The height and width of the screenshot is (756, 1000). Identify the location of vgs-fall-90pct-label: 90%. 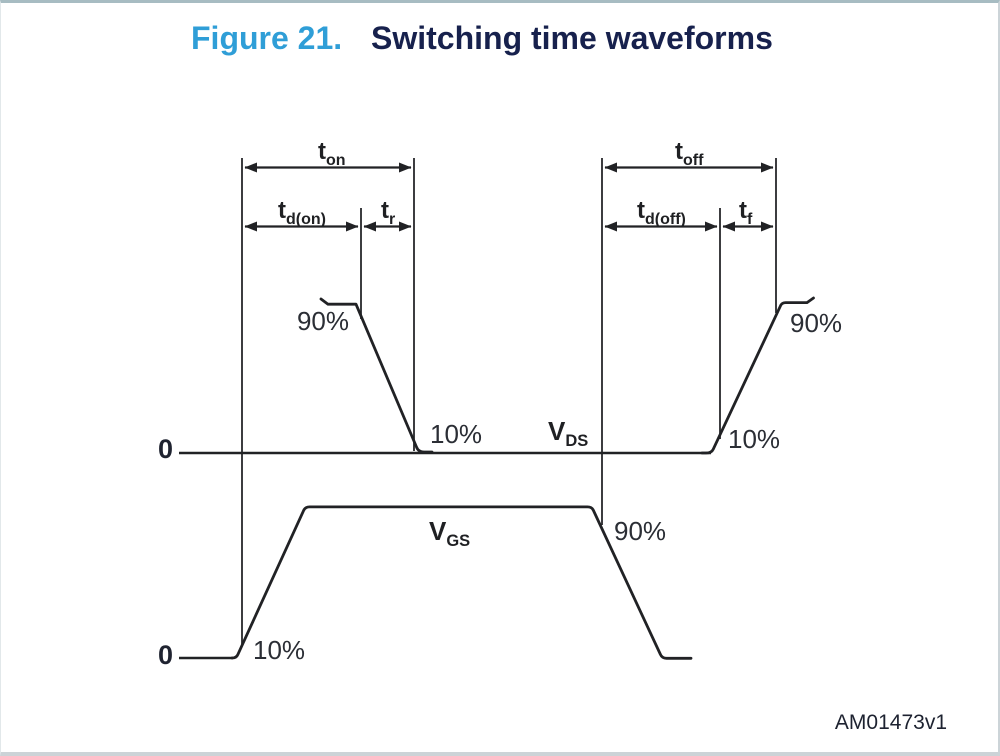
(640, 531).